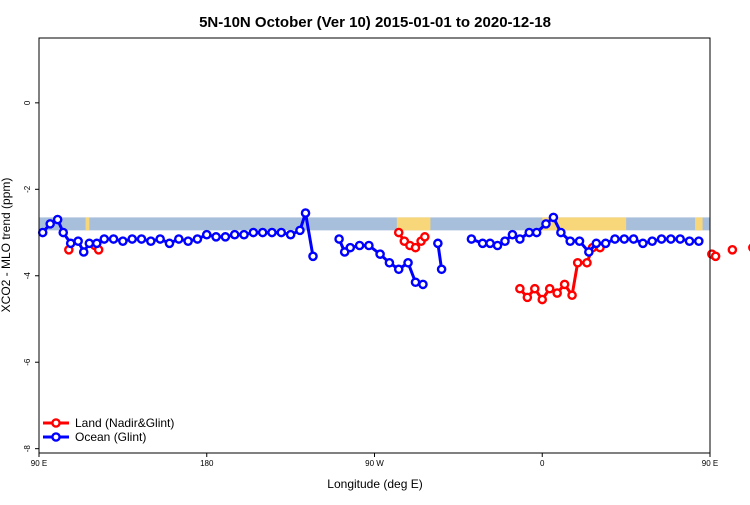  I want to click on series-ocean-glint, so click(370, 249).